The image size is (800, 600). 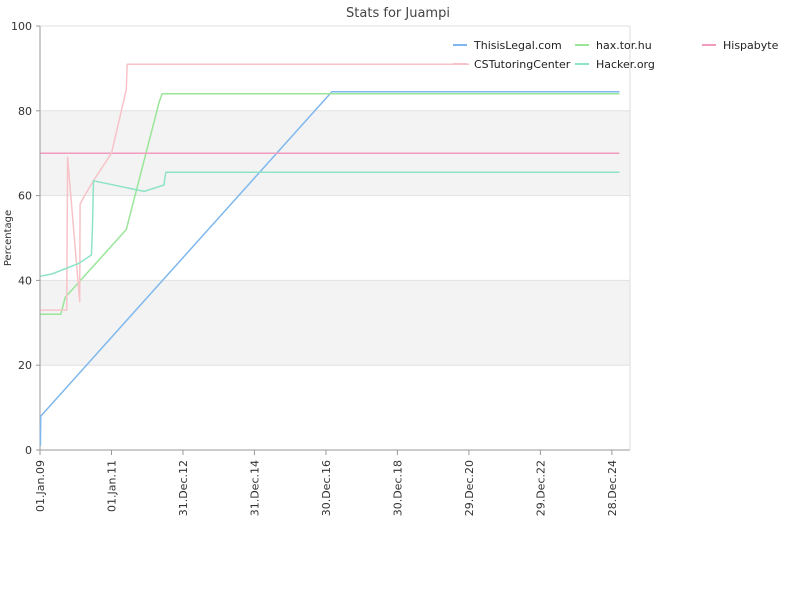 What do you see at coordinates (8, 238) in the screenshot?
I see `y-axis-label: Percentage` at bounding box center [8, 238].